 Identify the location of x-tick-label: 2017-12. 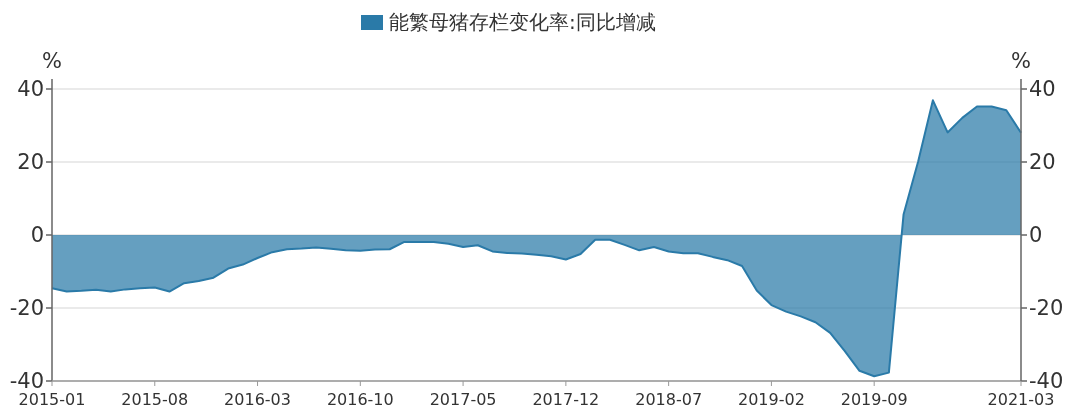
(566, 399).